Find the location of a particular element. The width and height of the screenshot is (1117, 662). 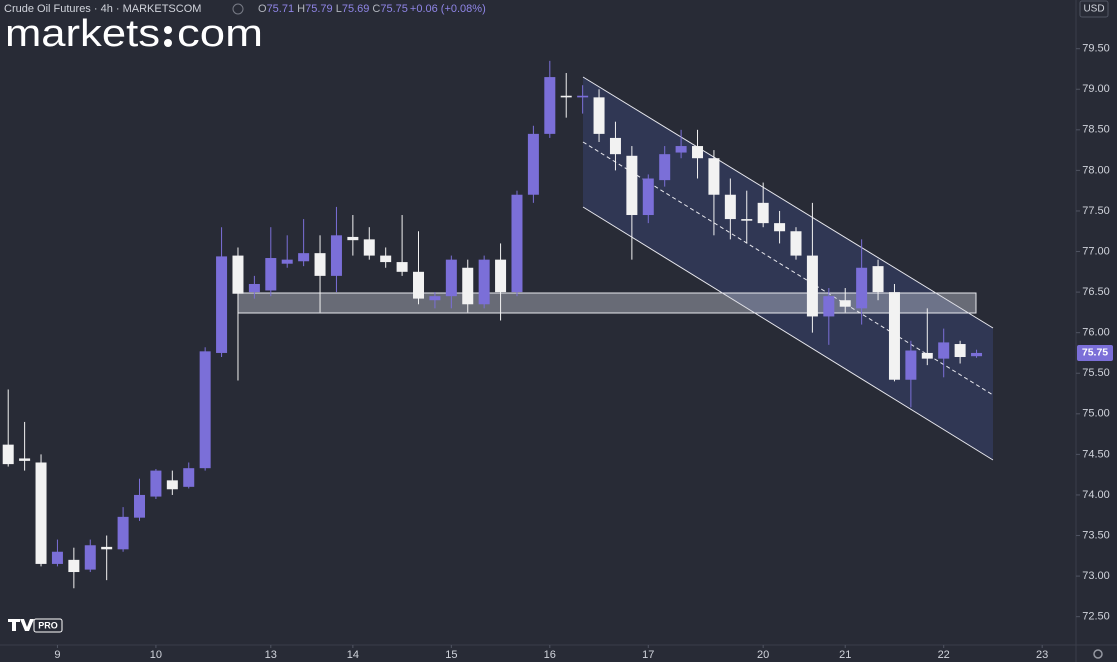

ohlc-value: 75.79 is located at coordinates (319, 9).